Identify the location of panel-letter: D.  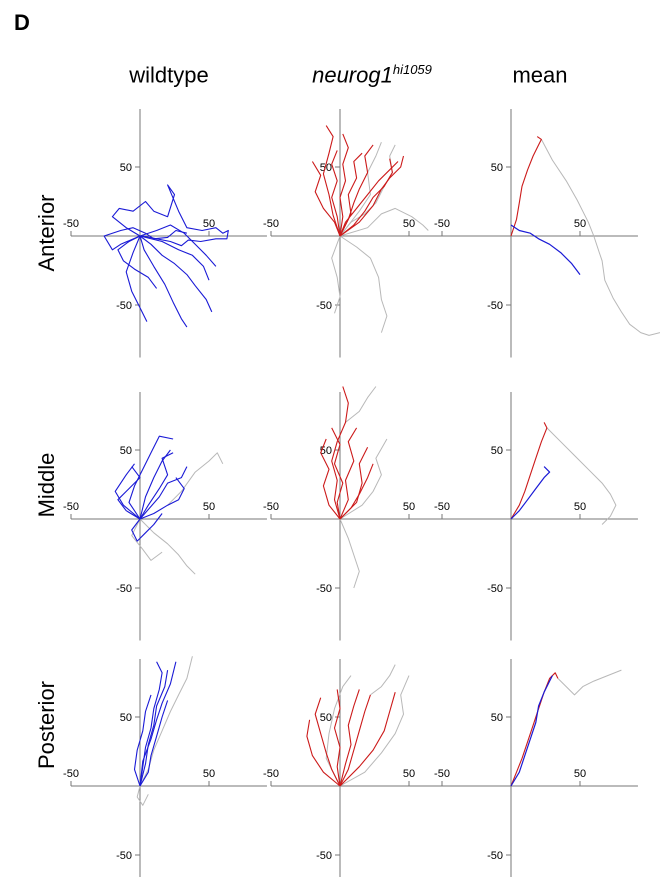
(22, 22).